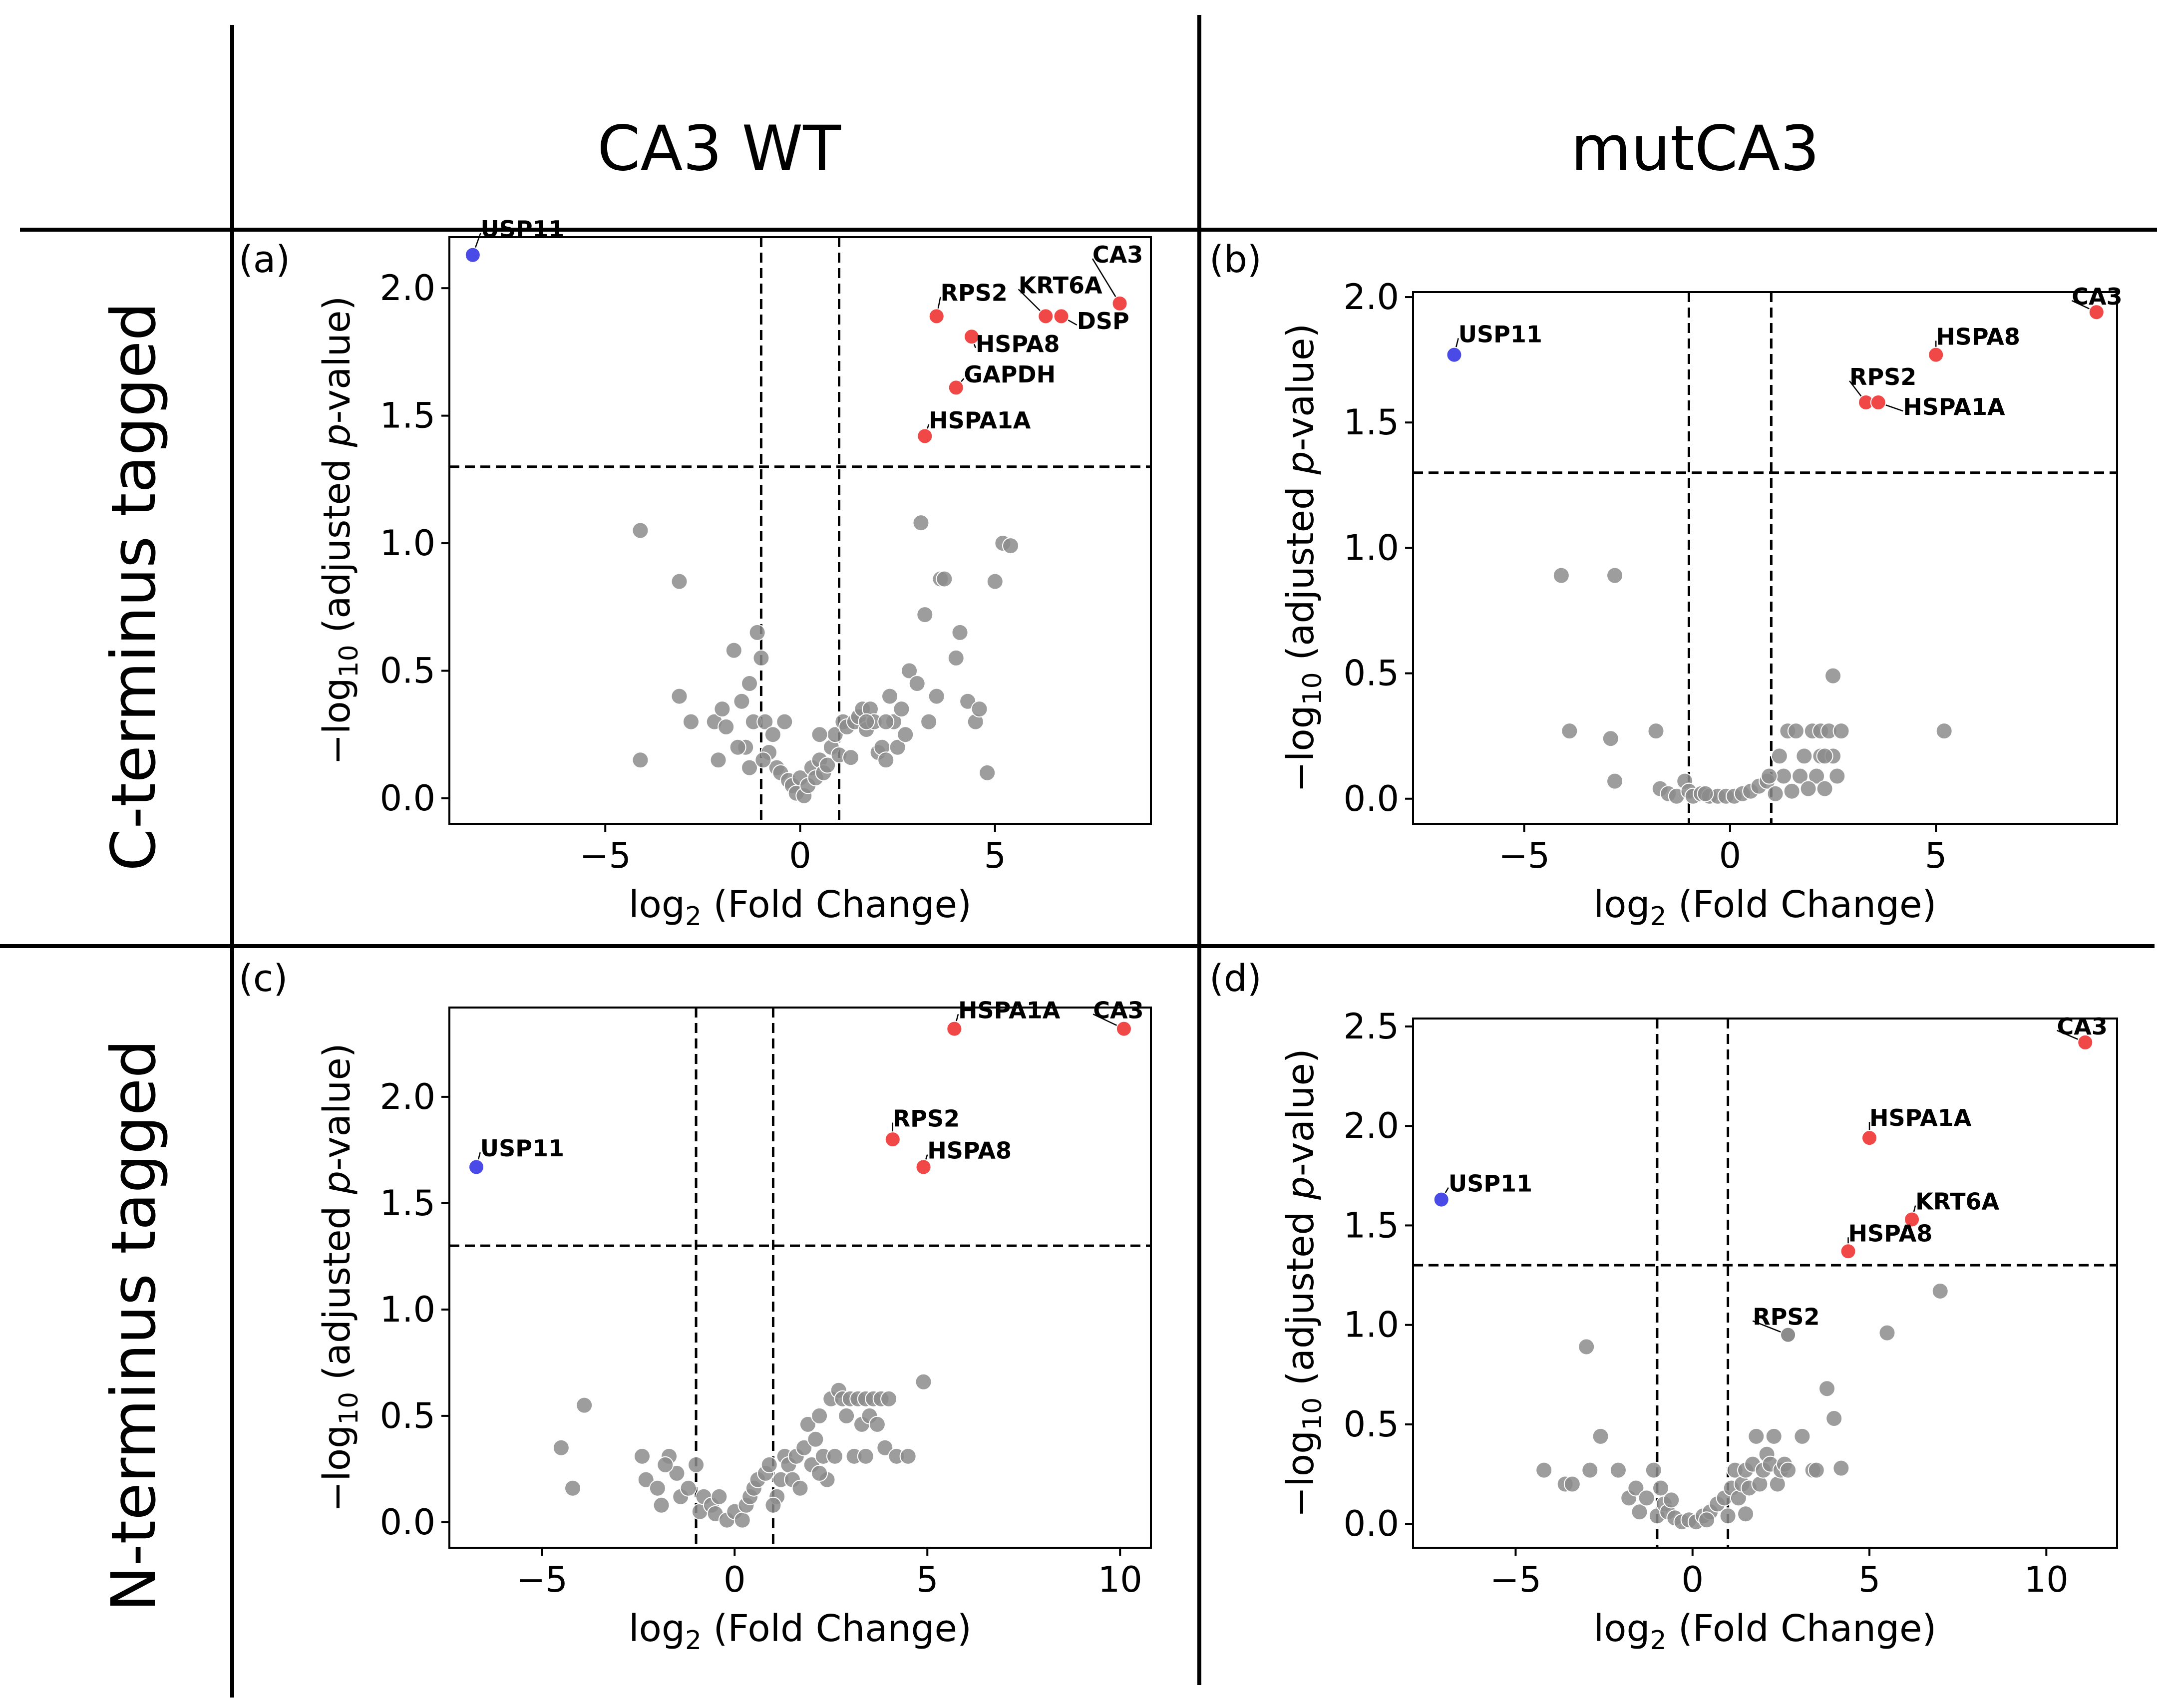  I want to click on y-tick-label: 1.5, so click(1371, 422).